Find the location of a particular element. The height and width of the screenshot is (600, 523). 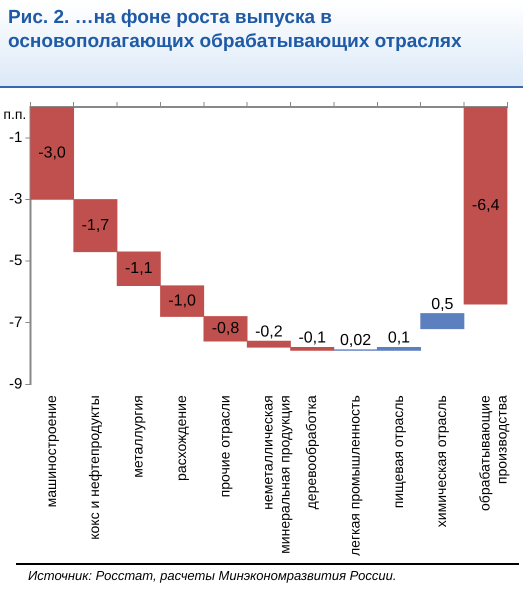

data-label: 0,1 is located at coordinates (399, 338).